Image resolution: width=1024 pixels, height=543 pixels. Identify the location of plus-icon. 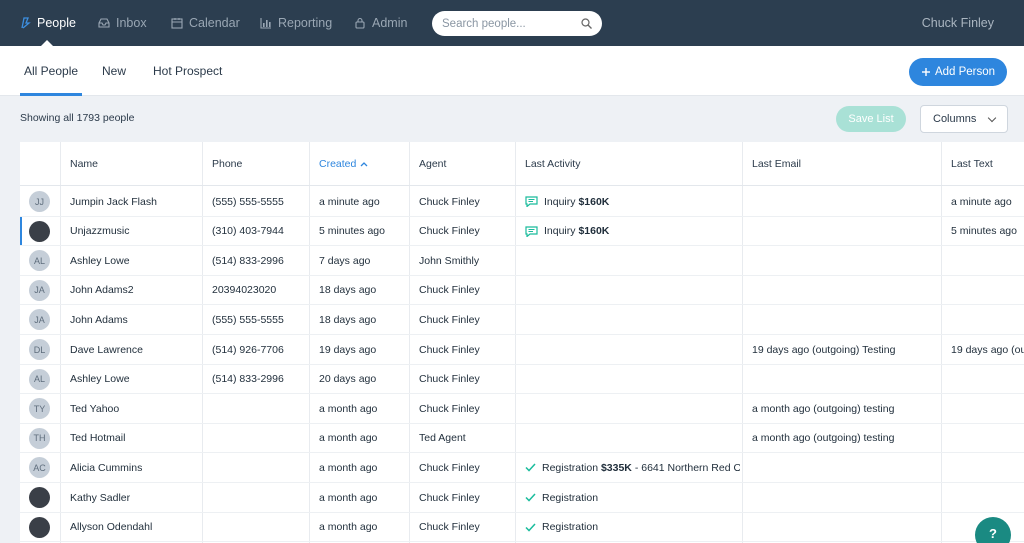
(925, 72).